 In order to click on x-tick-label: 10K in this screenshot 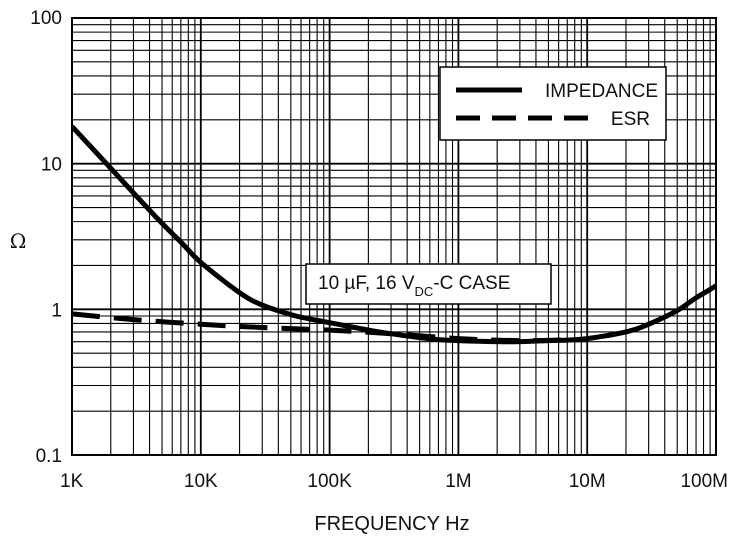, I will do `click(201, 481)`.